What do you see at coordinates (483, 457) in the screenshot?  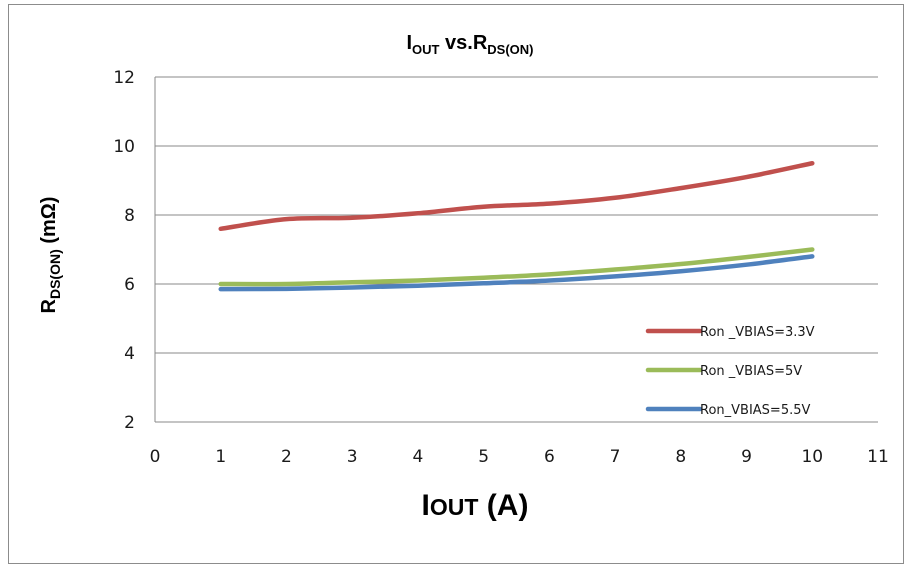 I see `x-tick-label: 5` at bounding box center [483, 457].